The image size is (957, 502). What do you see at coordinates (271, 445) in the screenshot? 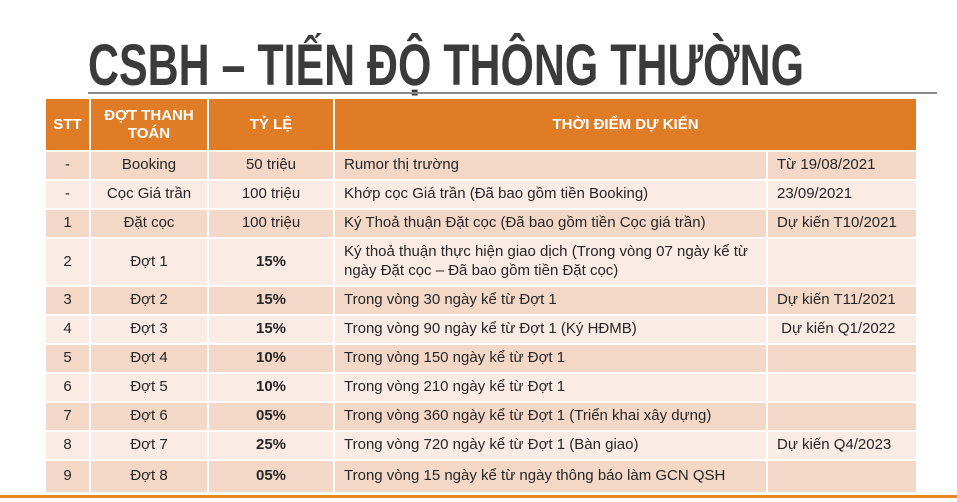
I see `cell-rate: 25%` at bounding box center [271, 445].